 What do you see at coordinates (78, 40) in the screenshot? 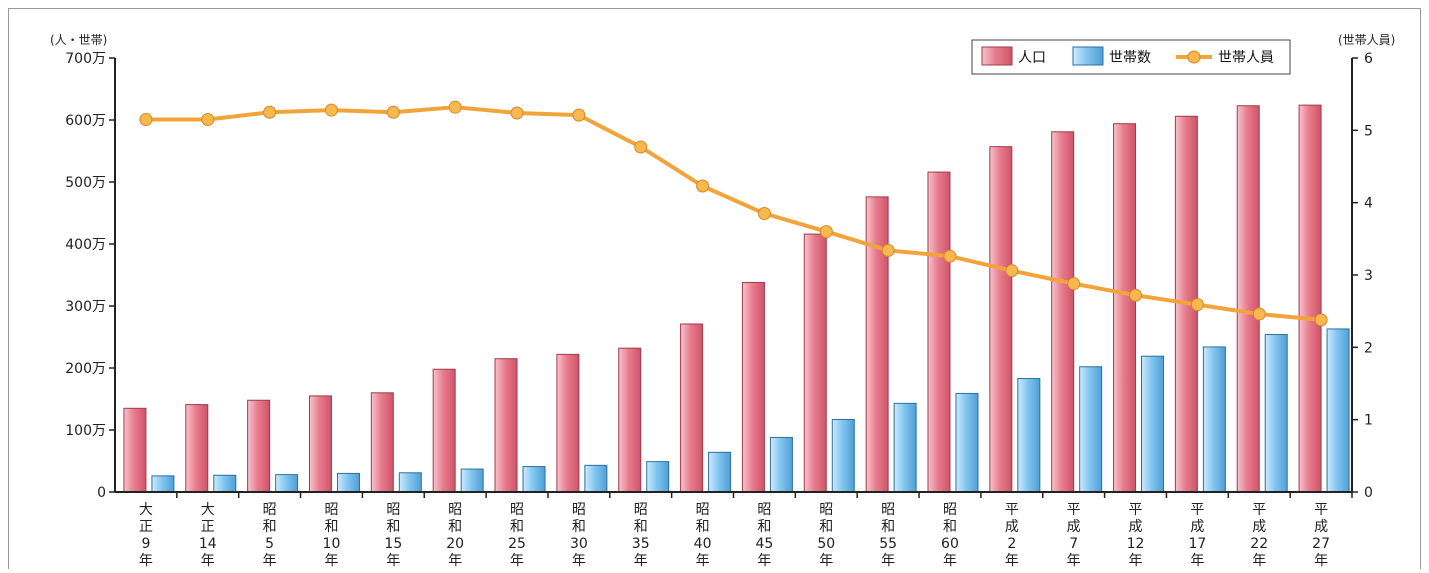
I see `left-axis-unit: (人・世帯)` at bounding box center [78, 40].